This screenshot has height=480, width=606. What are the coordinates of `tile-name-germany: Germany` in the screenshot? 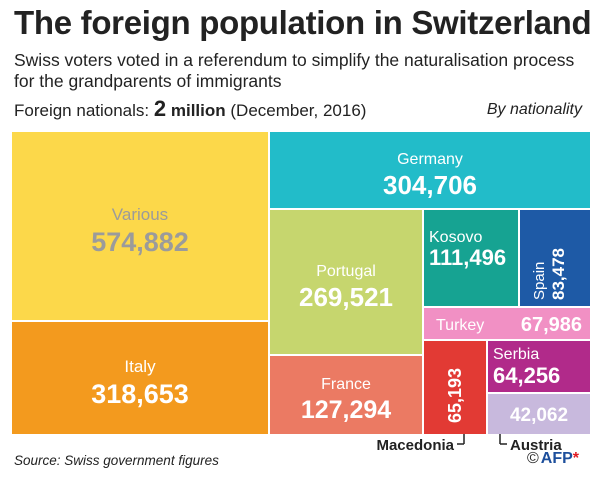 It's located at (430, 159).